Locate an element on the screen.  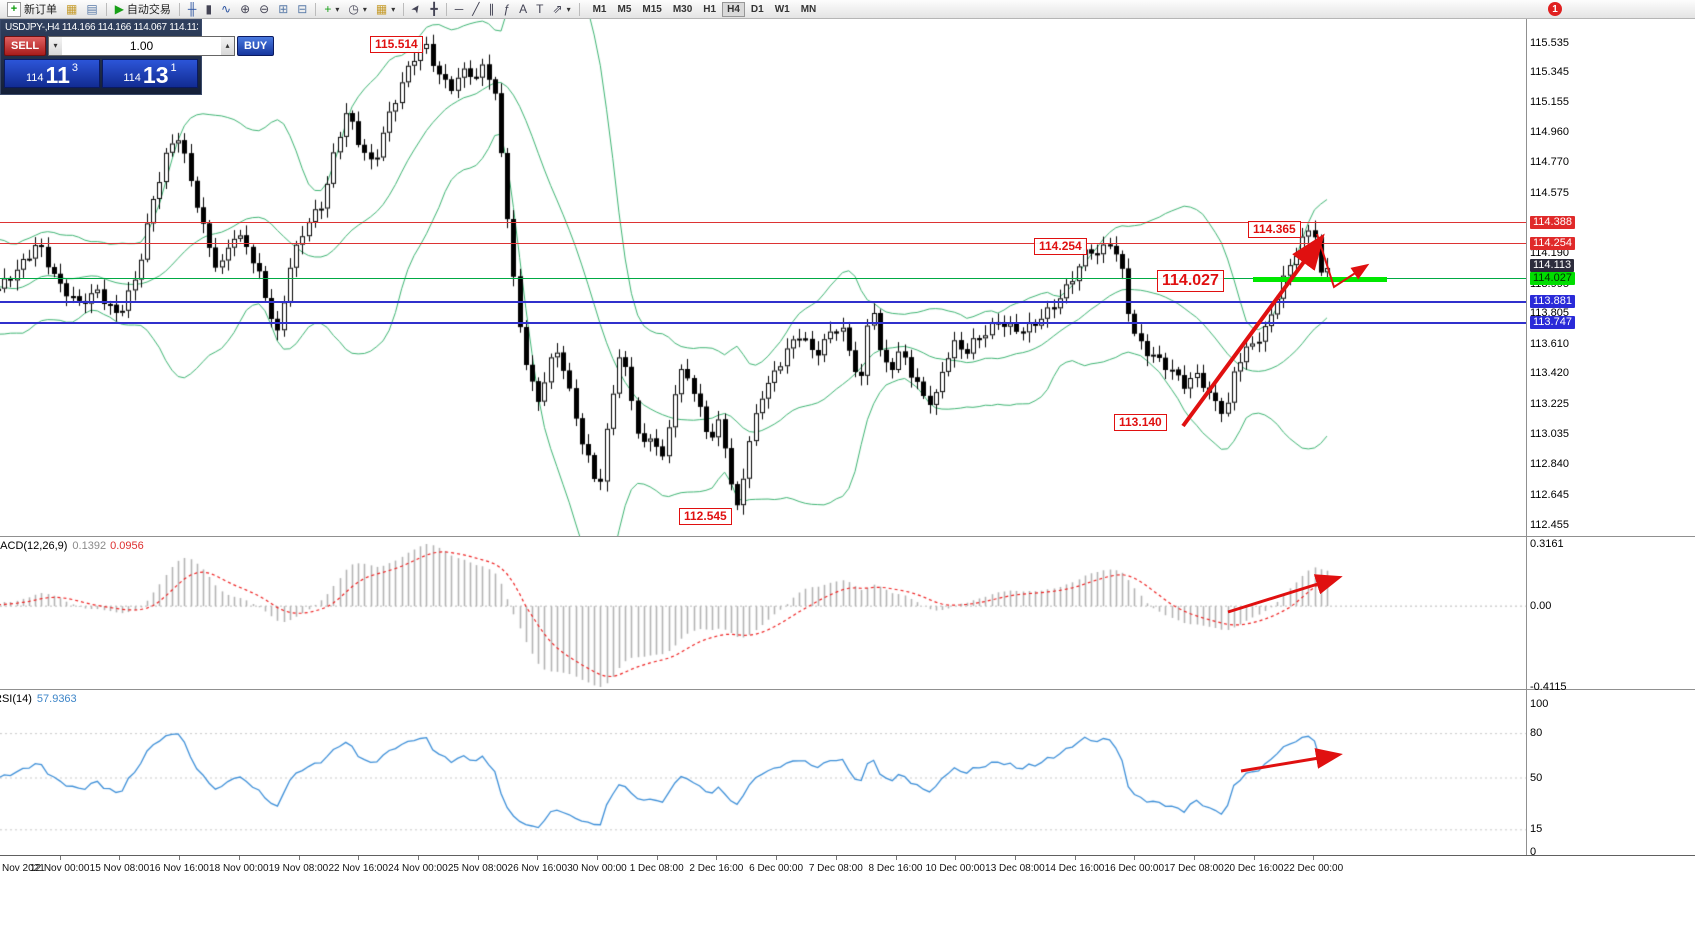
chart-window-button: ▦ is located at coordinates (71, 9).